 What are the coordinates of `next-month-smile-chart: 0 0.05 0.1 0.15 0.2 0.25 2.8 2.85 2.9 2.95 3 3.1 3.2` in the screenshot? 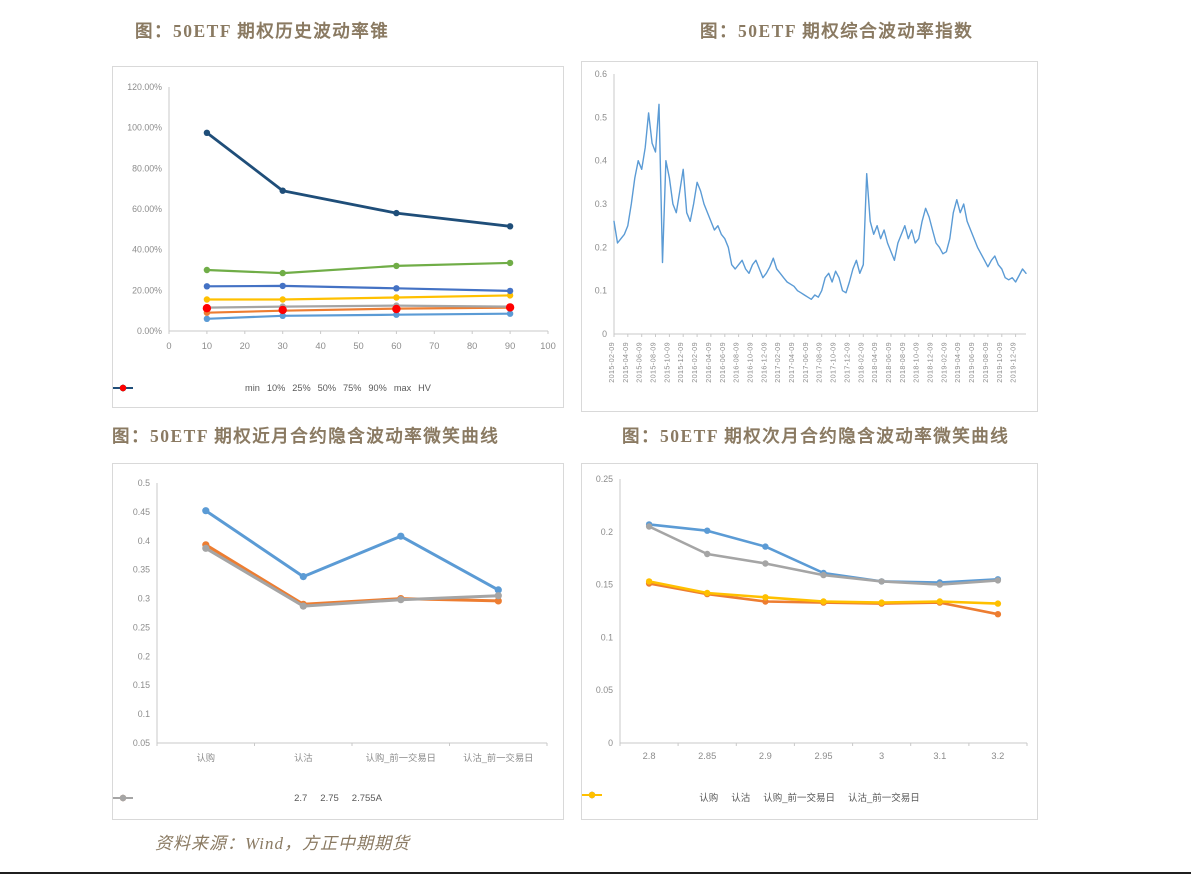 It's located at (812, 617).